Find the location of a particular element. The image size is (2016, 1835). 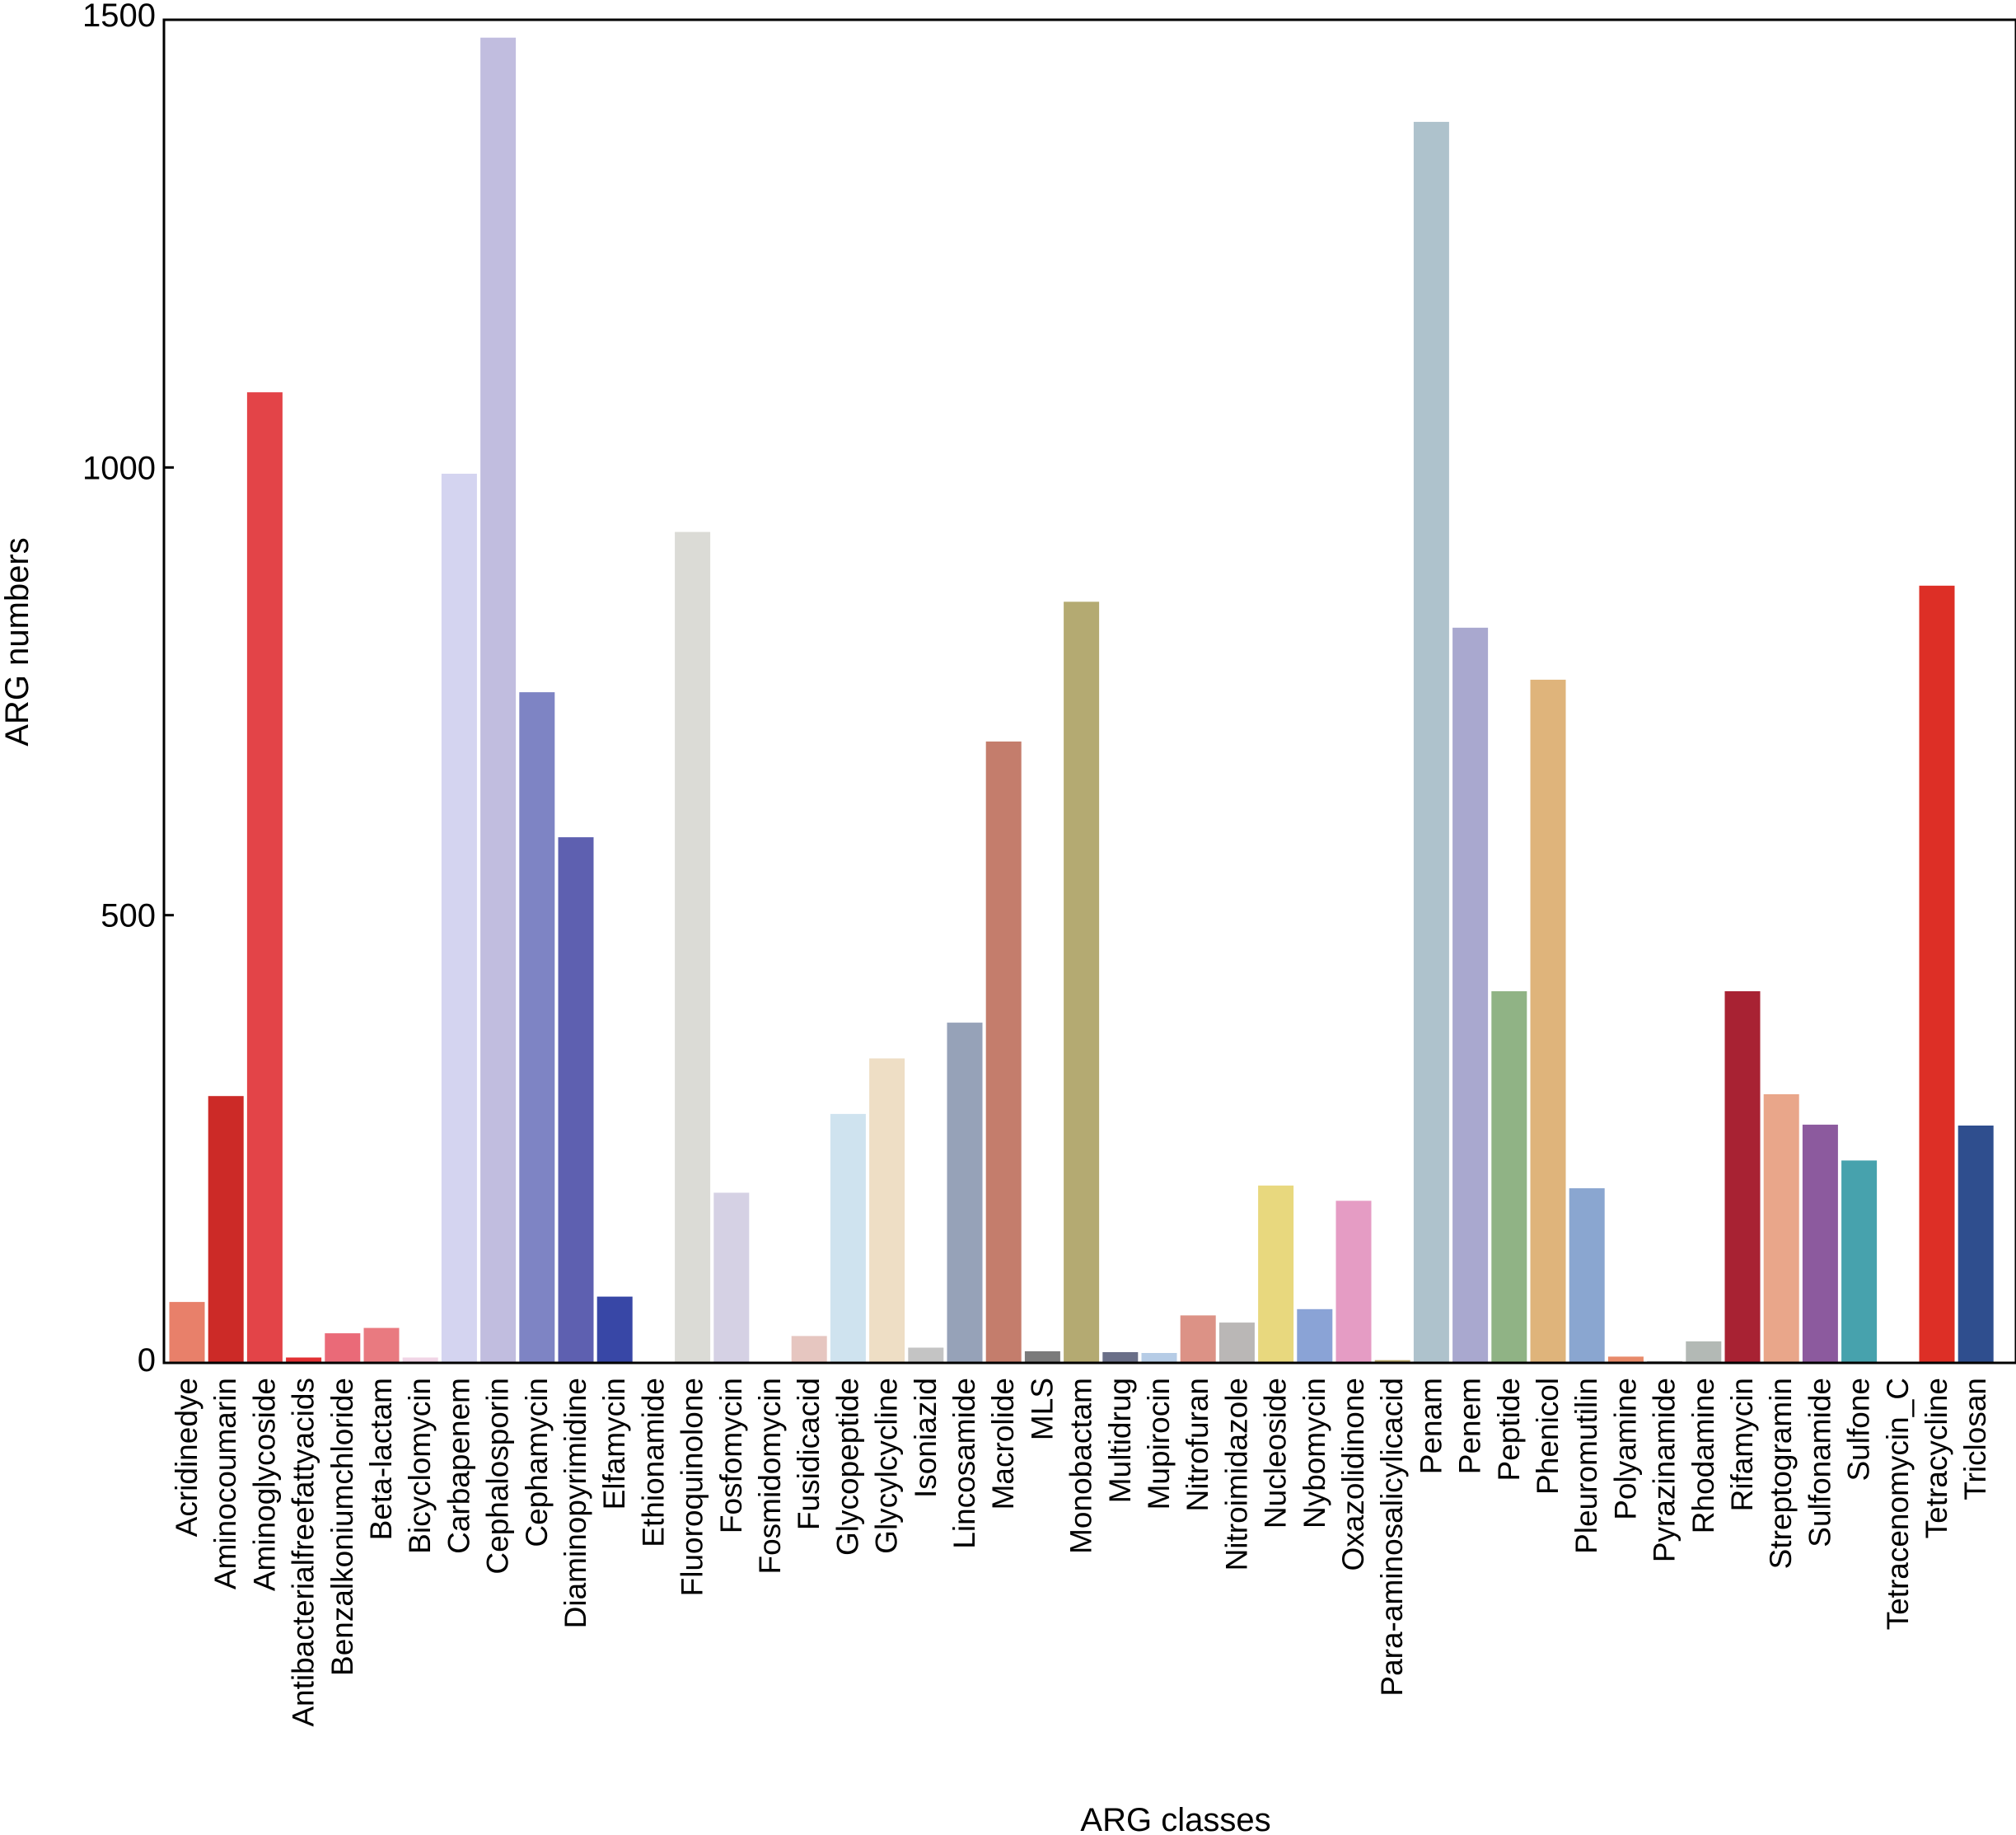

bar-rhodamine is located at coordinates (1704, 1352).